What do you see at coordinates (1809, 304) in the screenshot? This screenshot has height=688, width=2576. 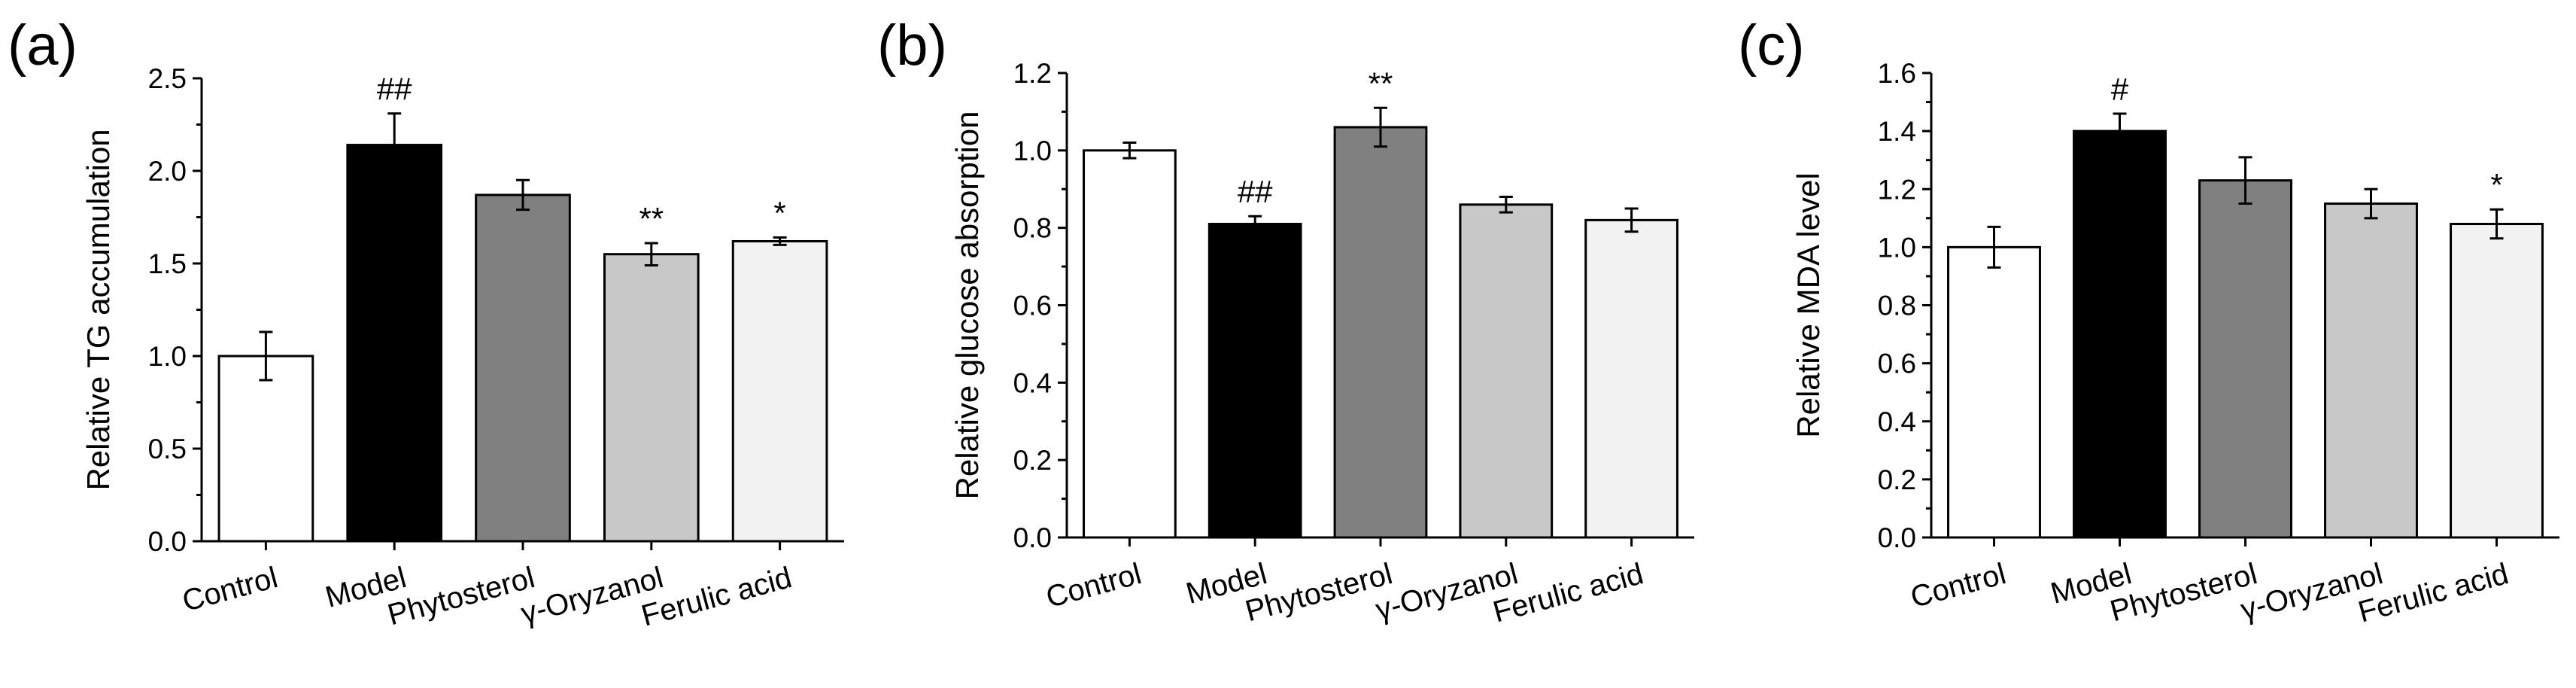 I see `y-axis-title: Relative MDA level` at bounding box center [1809, 304].